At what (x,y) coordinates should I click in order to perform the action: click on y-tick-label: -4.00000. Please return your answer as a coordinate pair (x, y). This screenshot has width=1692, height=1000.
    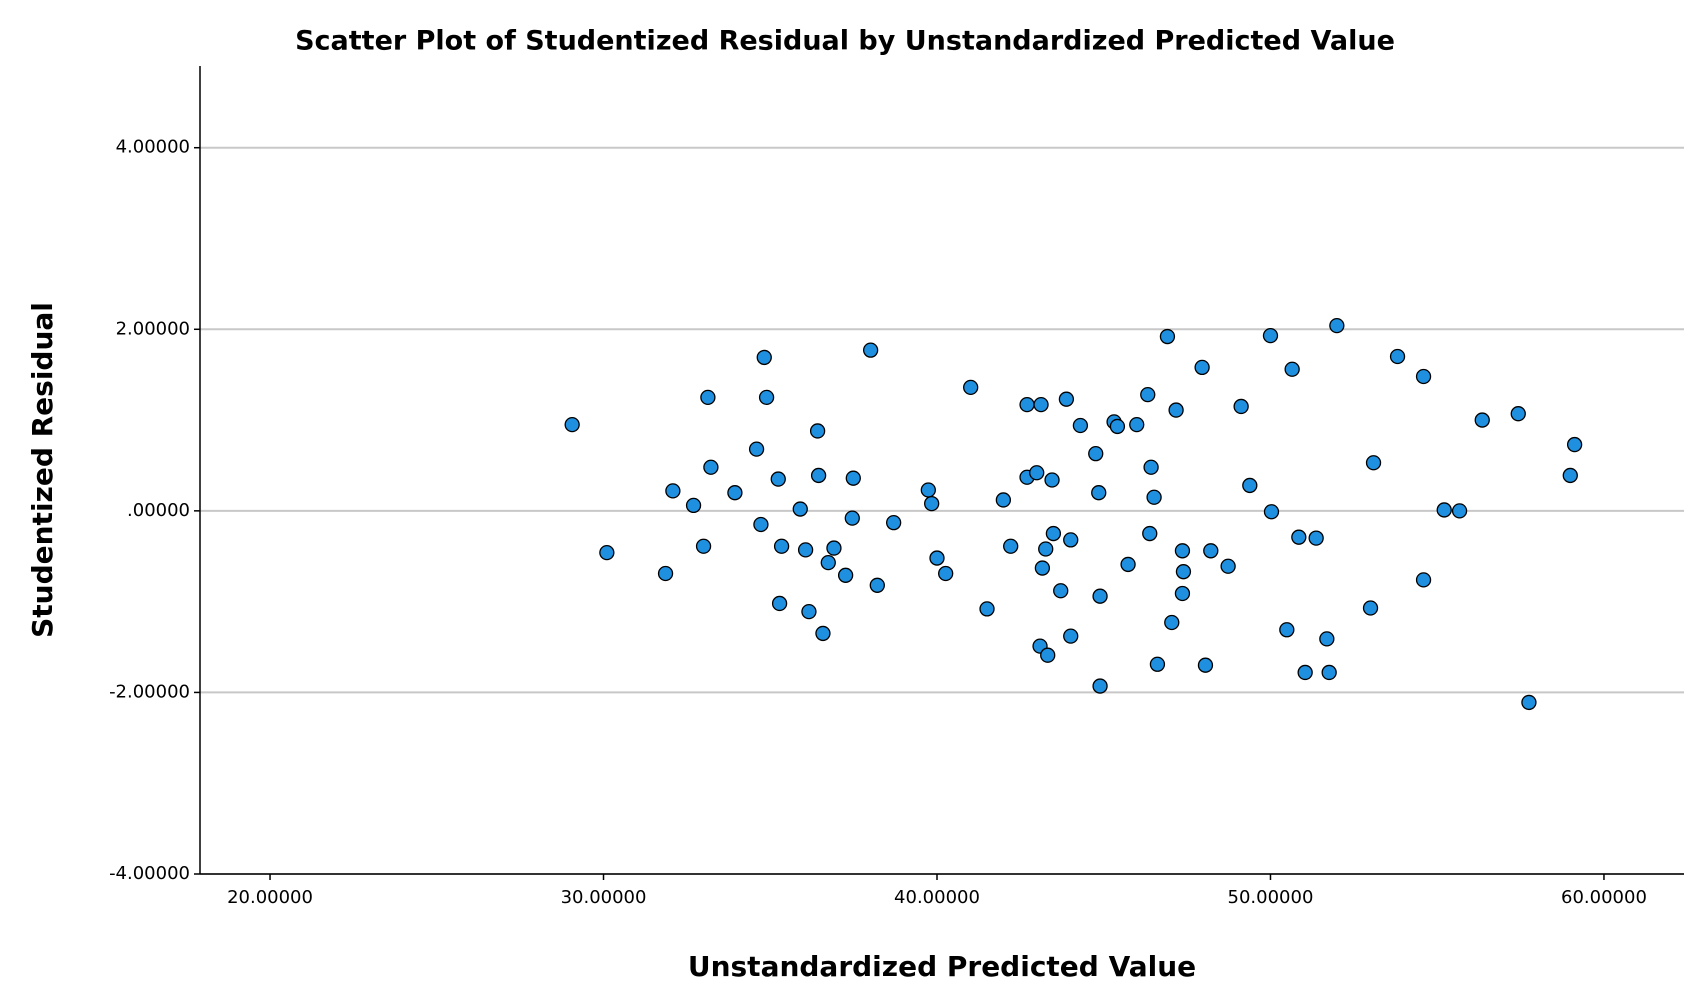
    Looking at the image, I should click on (149, 873).